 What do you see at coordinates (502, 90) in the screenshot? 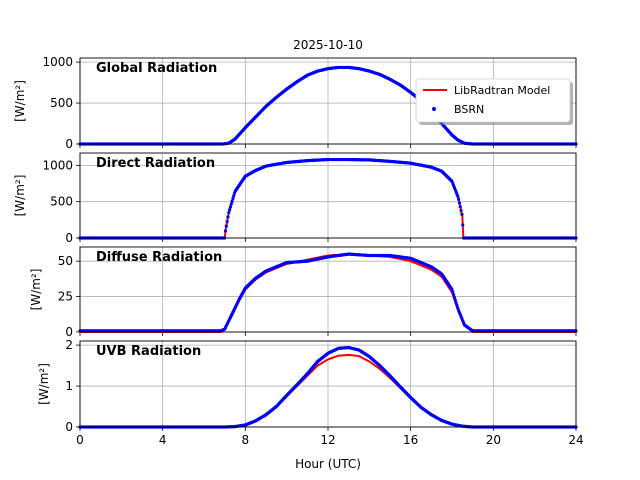
I see `legend-label: LibRadtran Model` at bounding box center [502, 90].